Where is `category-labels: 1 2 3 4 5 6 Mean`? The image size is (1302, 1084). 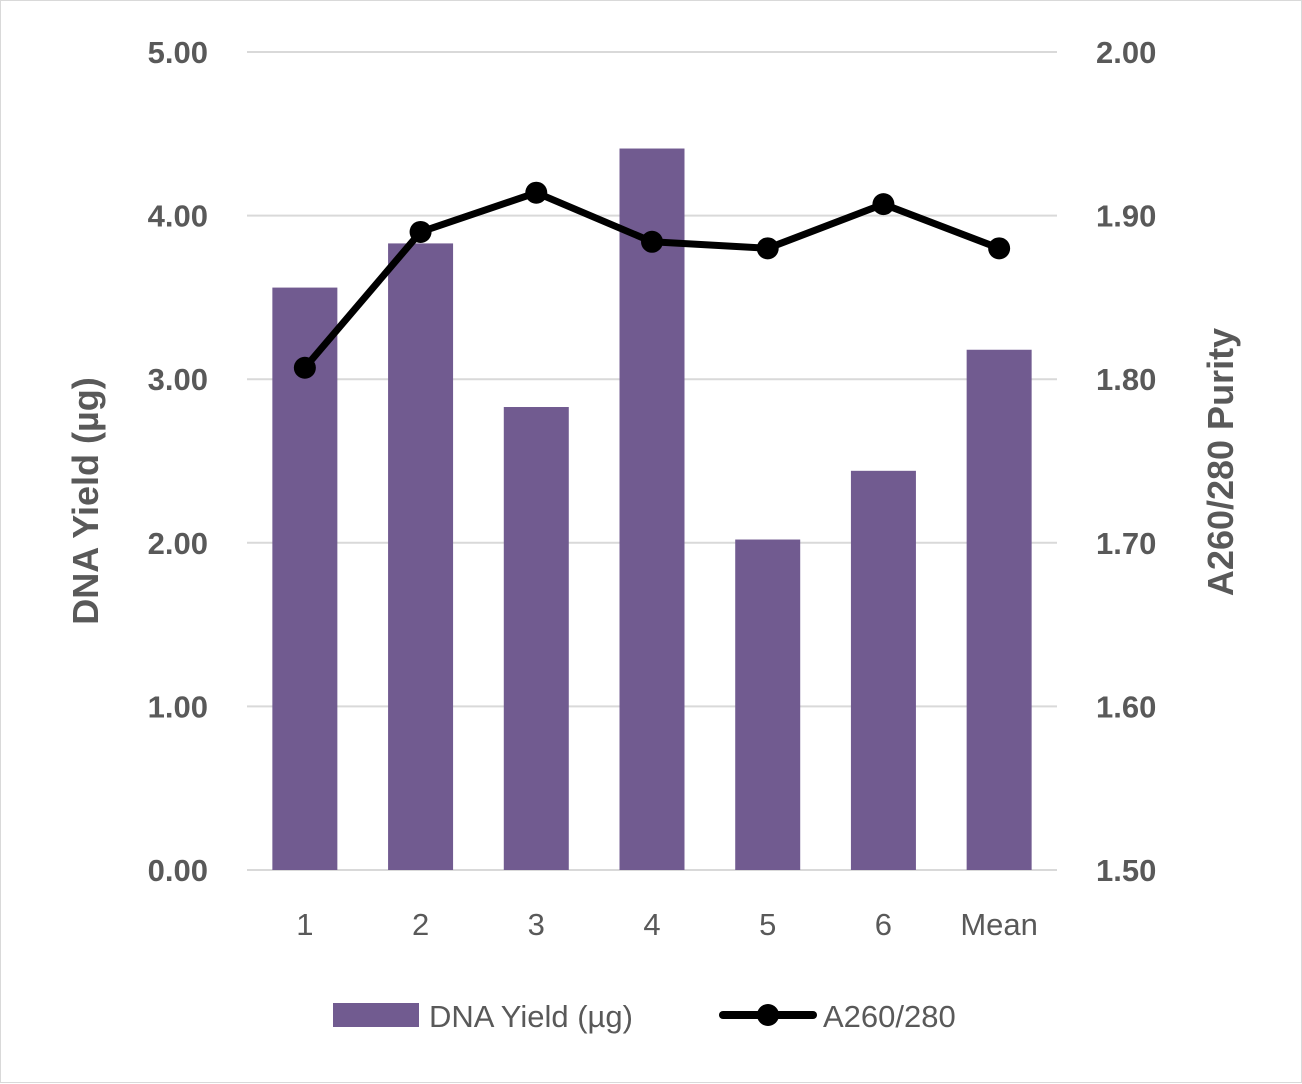 category-labels: 1 2 3 4 5 6 Mean is located at coordinates (667, 924).